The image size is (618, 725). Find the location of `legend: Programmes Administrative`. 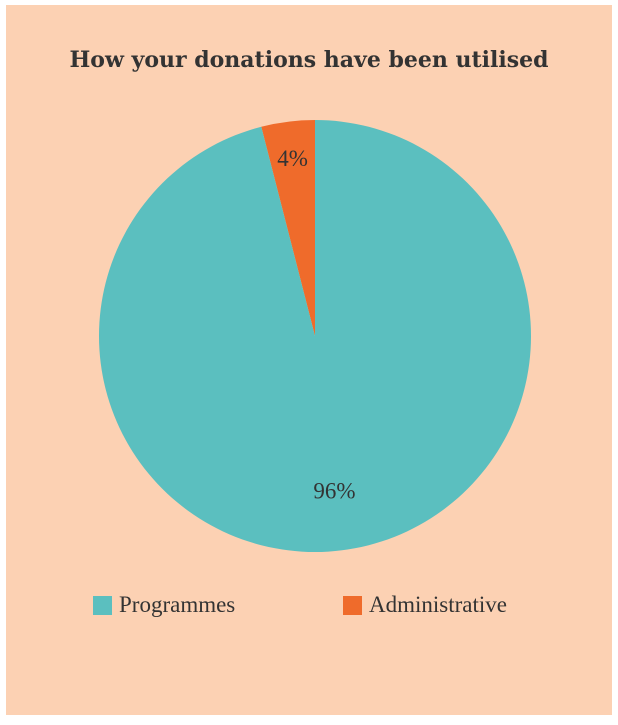

legend: Programmes Administrative is located at coordinates (309, 607).